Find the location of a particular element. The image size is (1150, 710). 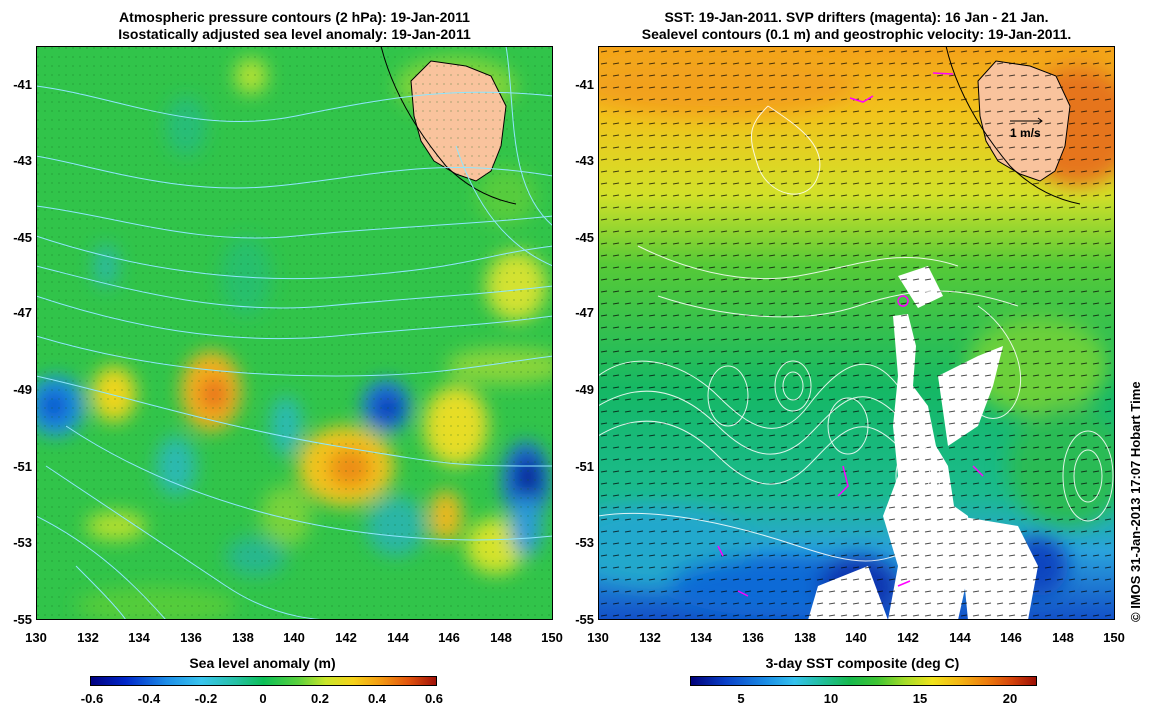

colorbar-tick: 10 is located at coordinates (831, 698).